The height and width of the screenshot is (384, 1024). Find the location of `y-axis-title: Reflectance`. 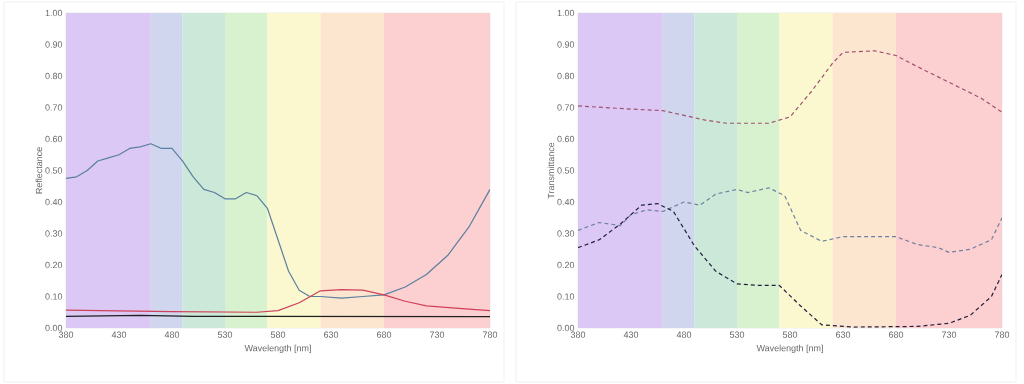

y-axis-title: Reflectance is located at coordinates (39, 170).